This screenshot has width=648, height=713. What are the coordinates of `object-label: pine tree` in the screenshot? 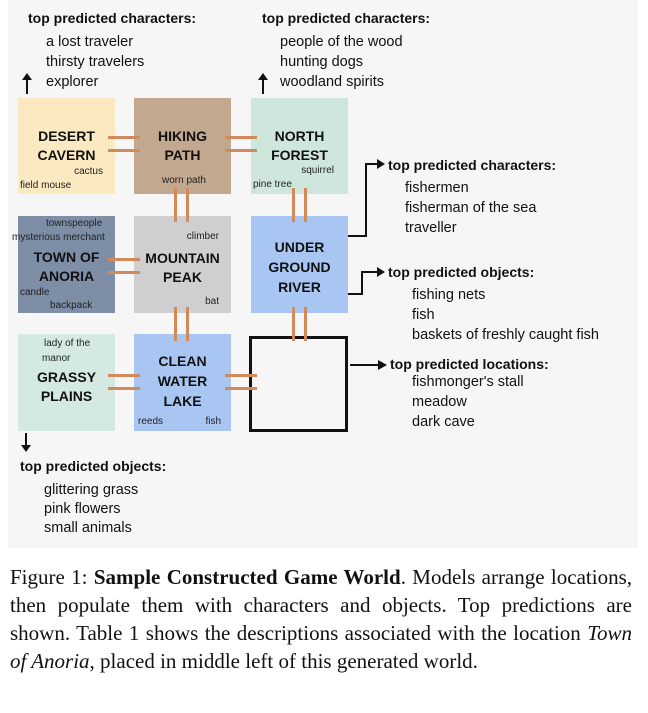 It's located at (272, 184).